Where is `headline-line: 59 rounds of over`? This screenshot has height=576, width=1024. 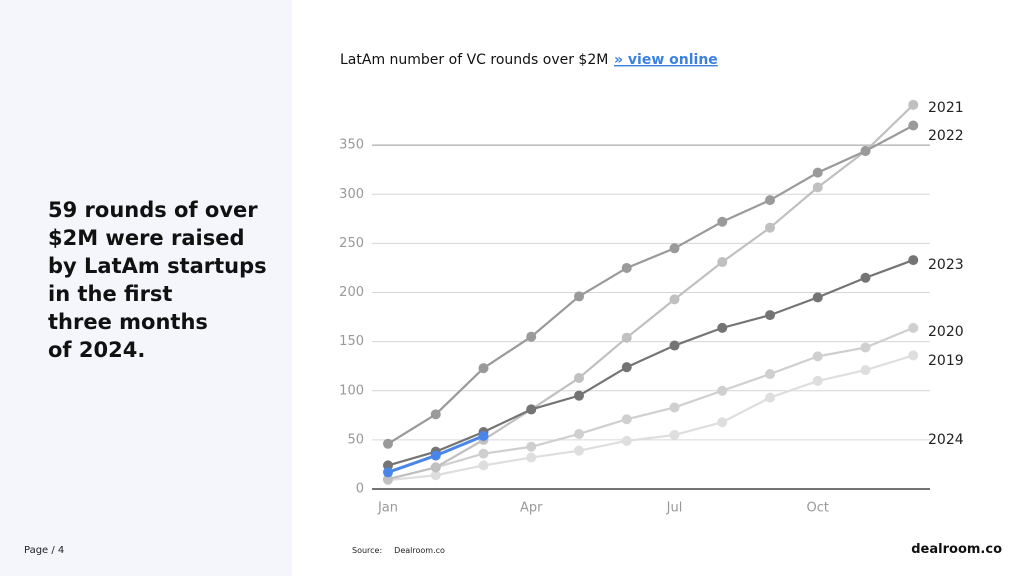 headline-line: 59 rounds of over is located at coordinates (153, 210).